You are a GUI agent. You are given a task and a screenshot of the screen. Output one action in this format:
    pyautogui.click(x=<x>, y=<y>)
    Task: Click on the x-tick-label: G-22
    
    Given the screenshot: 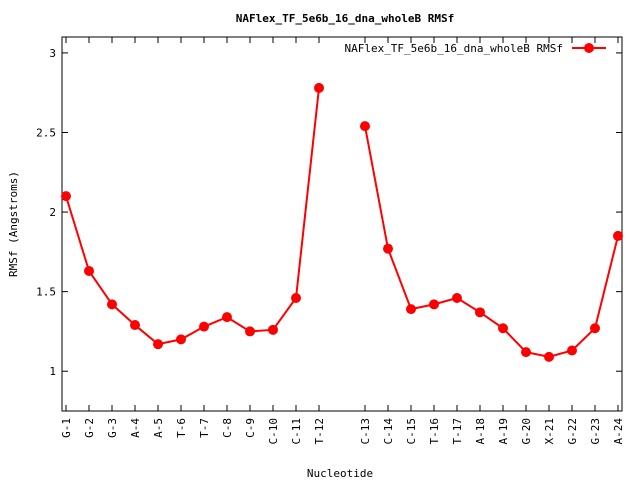 What is the action you would take?
    pyautogui.click(x=572, y=431)
    